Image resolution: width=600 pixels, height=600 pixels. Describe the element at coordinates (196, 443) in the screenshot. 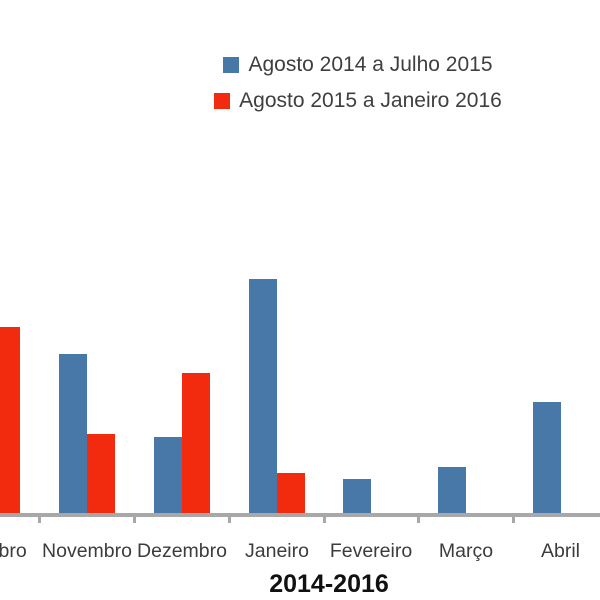

I see `bar-dezembro-red` at that location.